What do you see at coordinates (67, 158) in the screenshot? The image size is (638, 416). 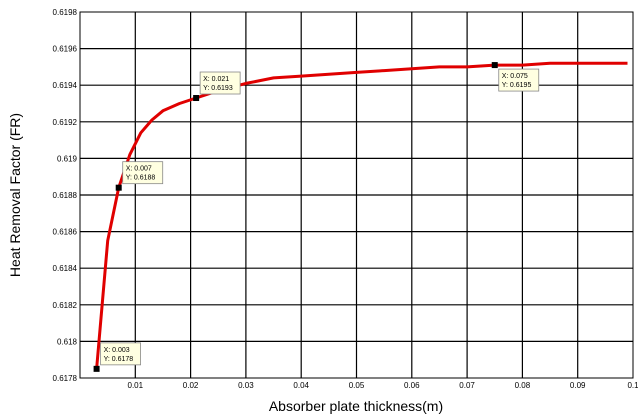 I see `y-tick-label: 0.619` at bounding box center [67, 158].